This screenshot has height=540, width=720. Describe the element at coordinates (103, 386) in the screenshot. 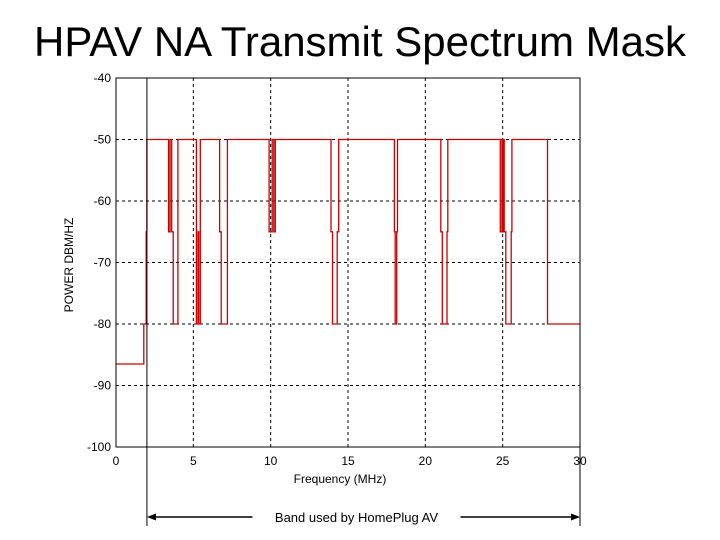

I see `y-tick-label: -90` at that location.